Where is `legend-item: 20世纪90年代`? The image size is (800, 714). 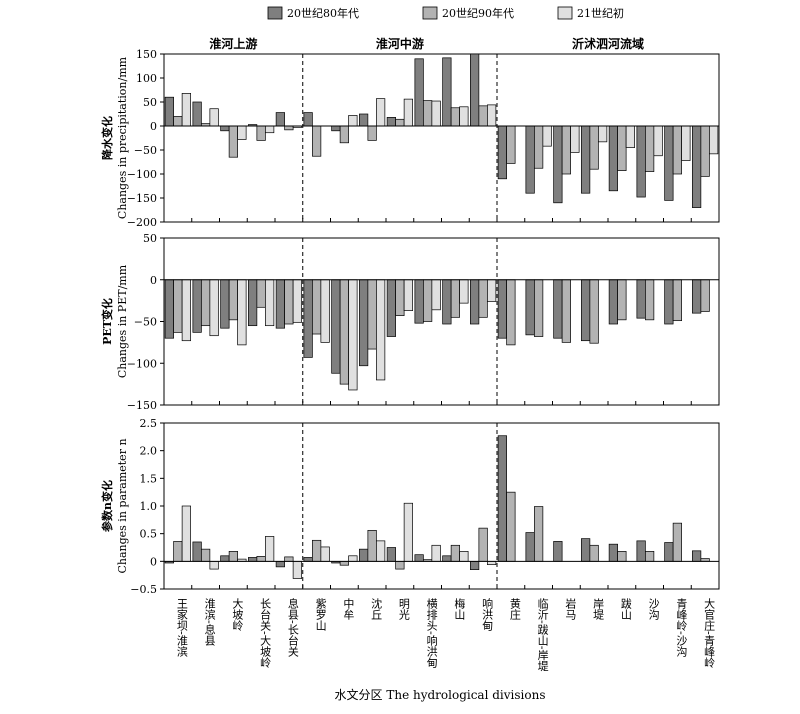 legend-item: 20世纪90年代 is located at coordinates (468, 13).